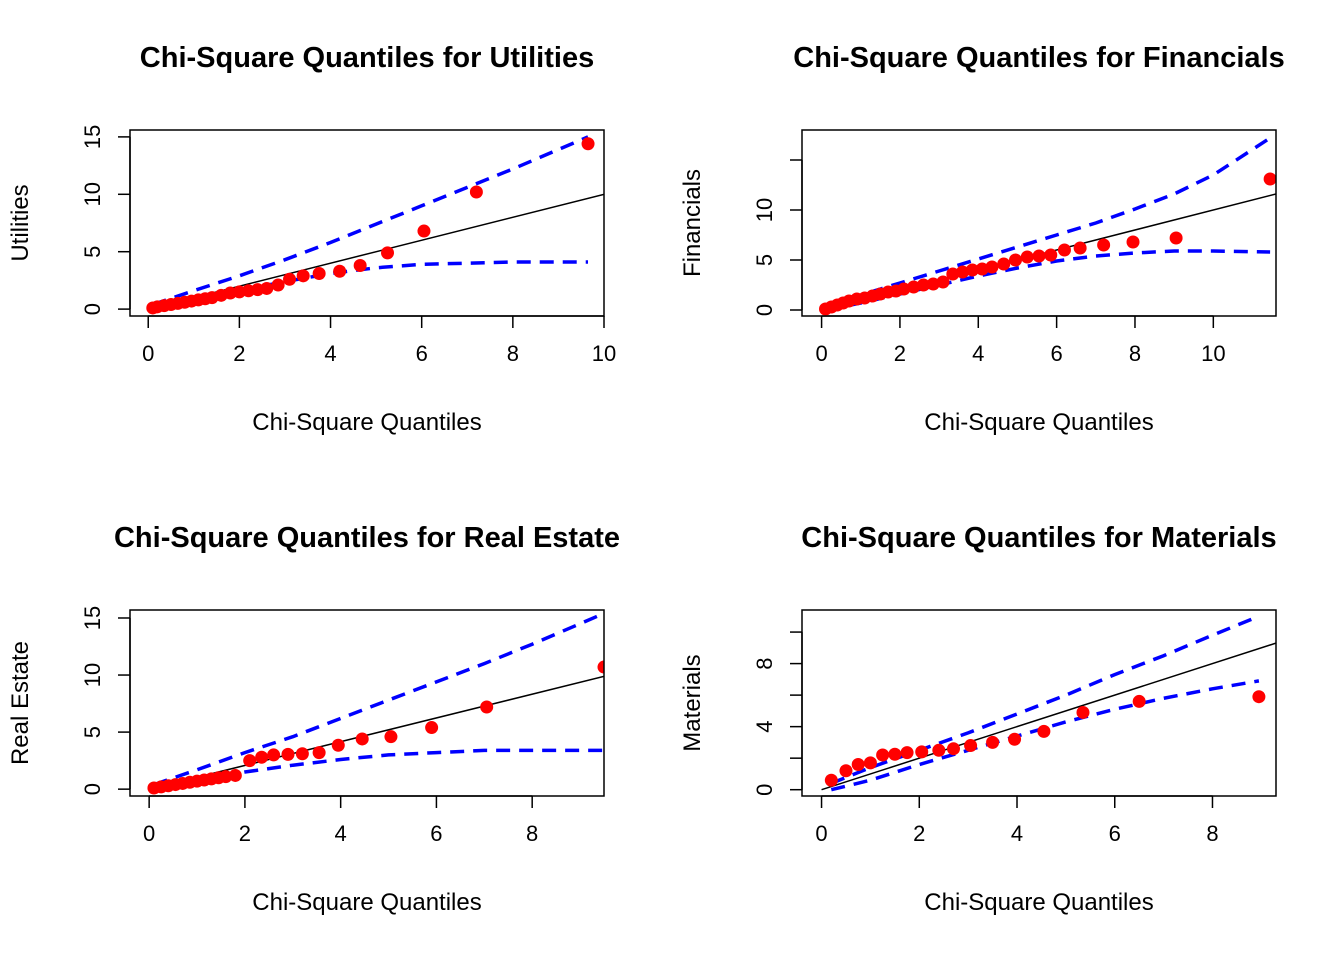 This screenshot has height=960, width=1344. Describe the element at coordinates (764, 727) in the screenshot. I see `y-tick-label: 4` at that location.